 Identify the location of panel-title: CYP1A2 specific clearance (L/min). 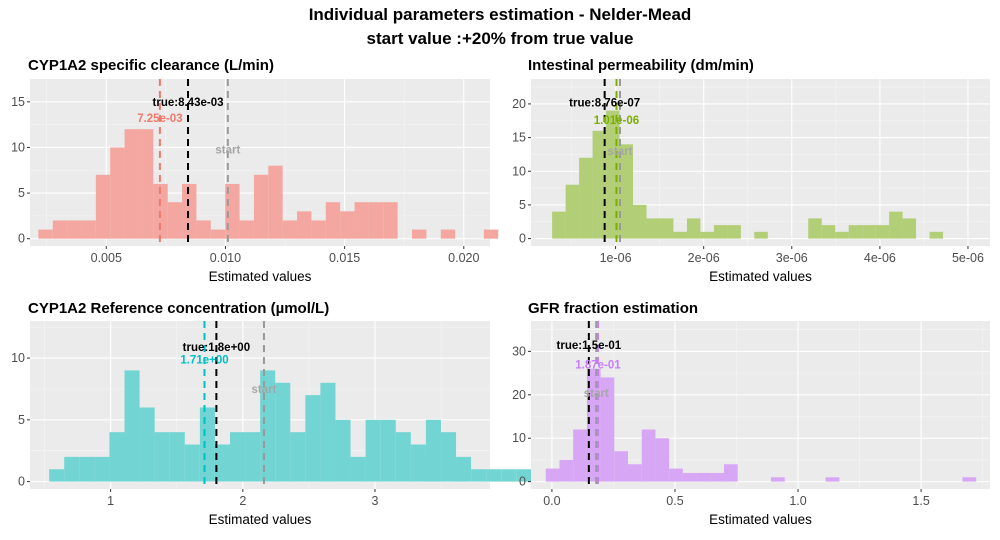
(151, 65).